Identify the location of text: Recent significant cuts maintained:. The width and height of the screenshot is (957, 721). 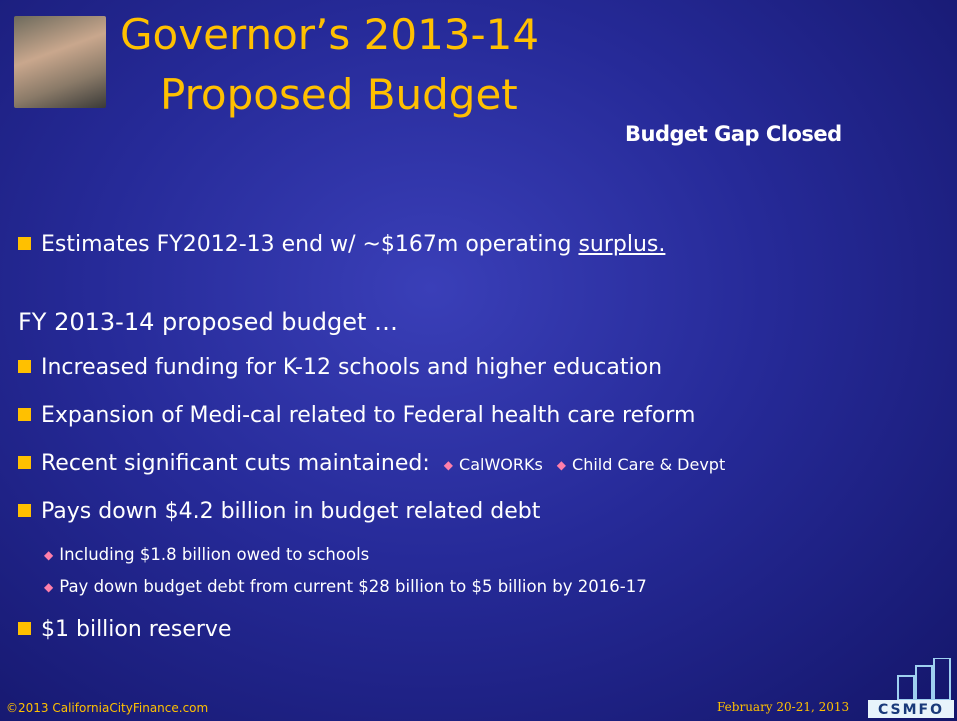
(235, 463).